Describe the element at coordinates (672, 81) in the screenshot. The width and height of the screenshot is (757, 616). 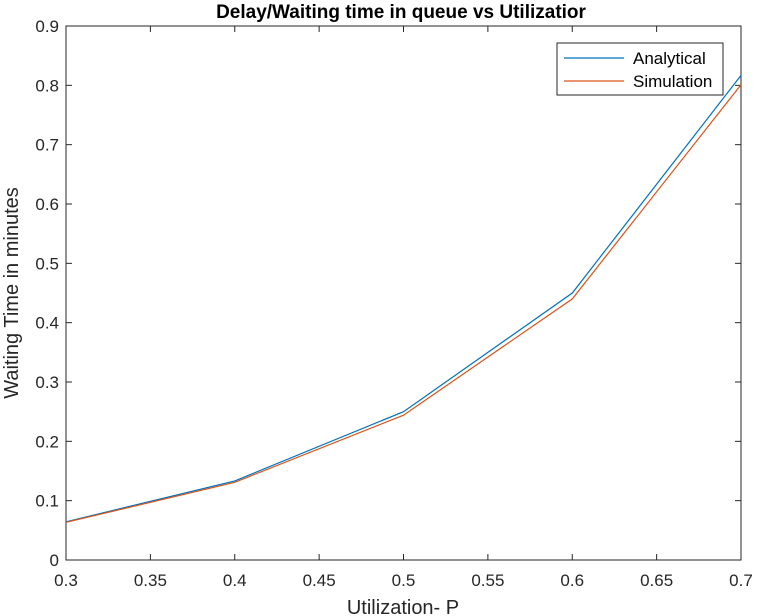
I see `legend-label-simulation: Simulation` at that location.